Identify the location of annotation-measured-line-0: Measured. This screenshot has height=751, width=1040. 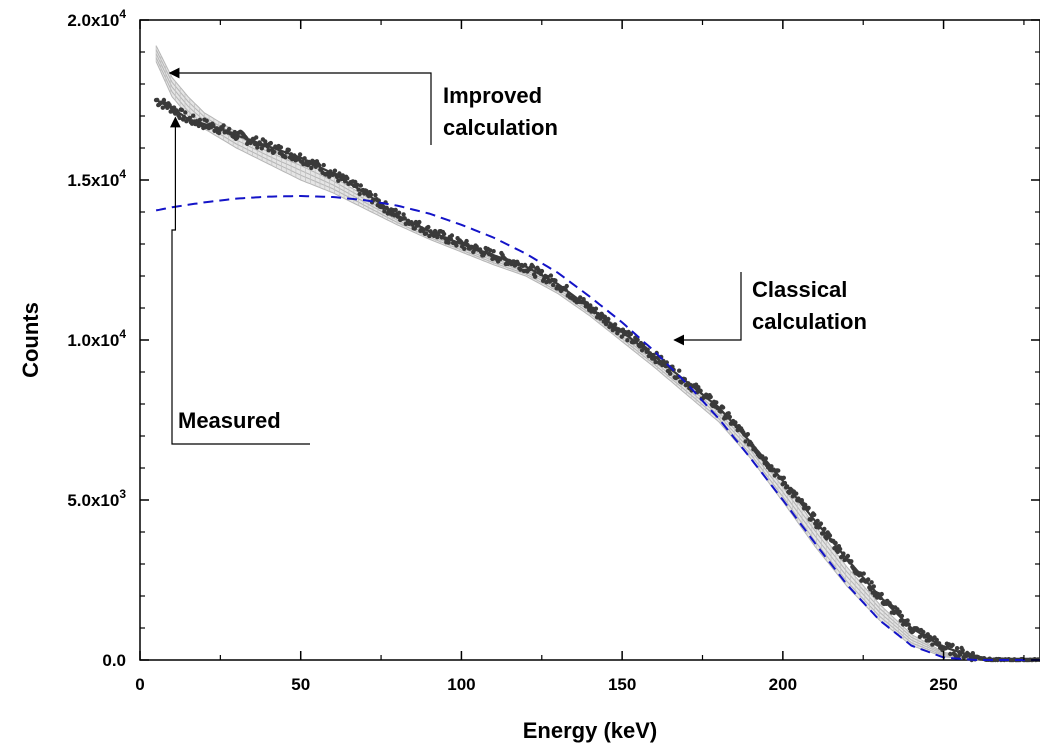
(229, 420).